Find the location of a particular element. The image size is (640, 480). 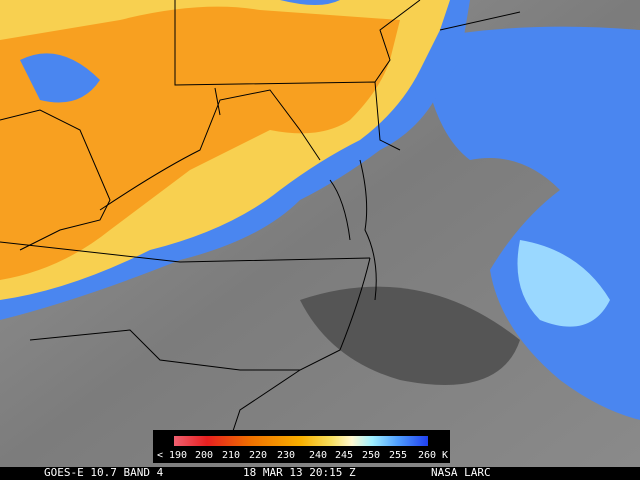

caption-datetime: 18 MAR 13 20:15 Z is located at coordinates (299, 472).